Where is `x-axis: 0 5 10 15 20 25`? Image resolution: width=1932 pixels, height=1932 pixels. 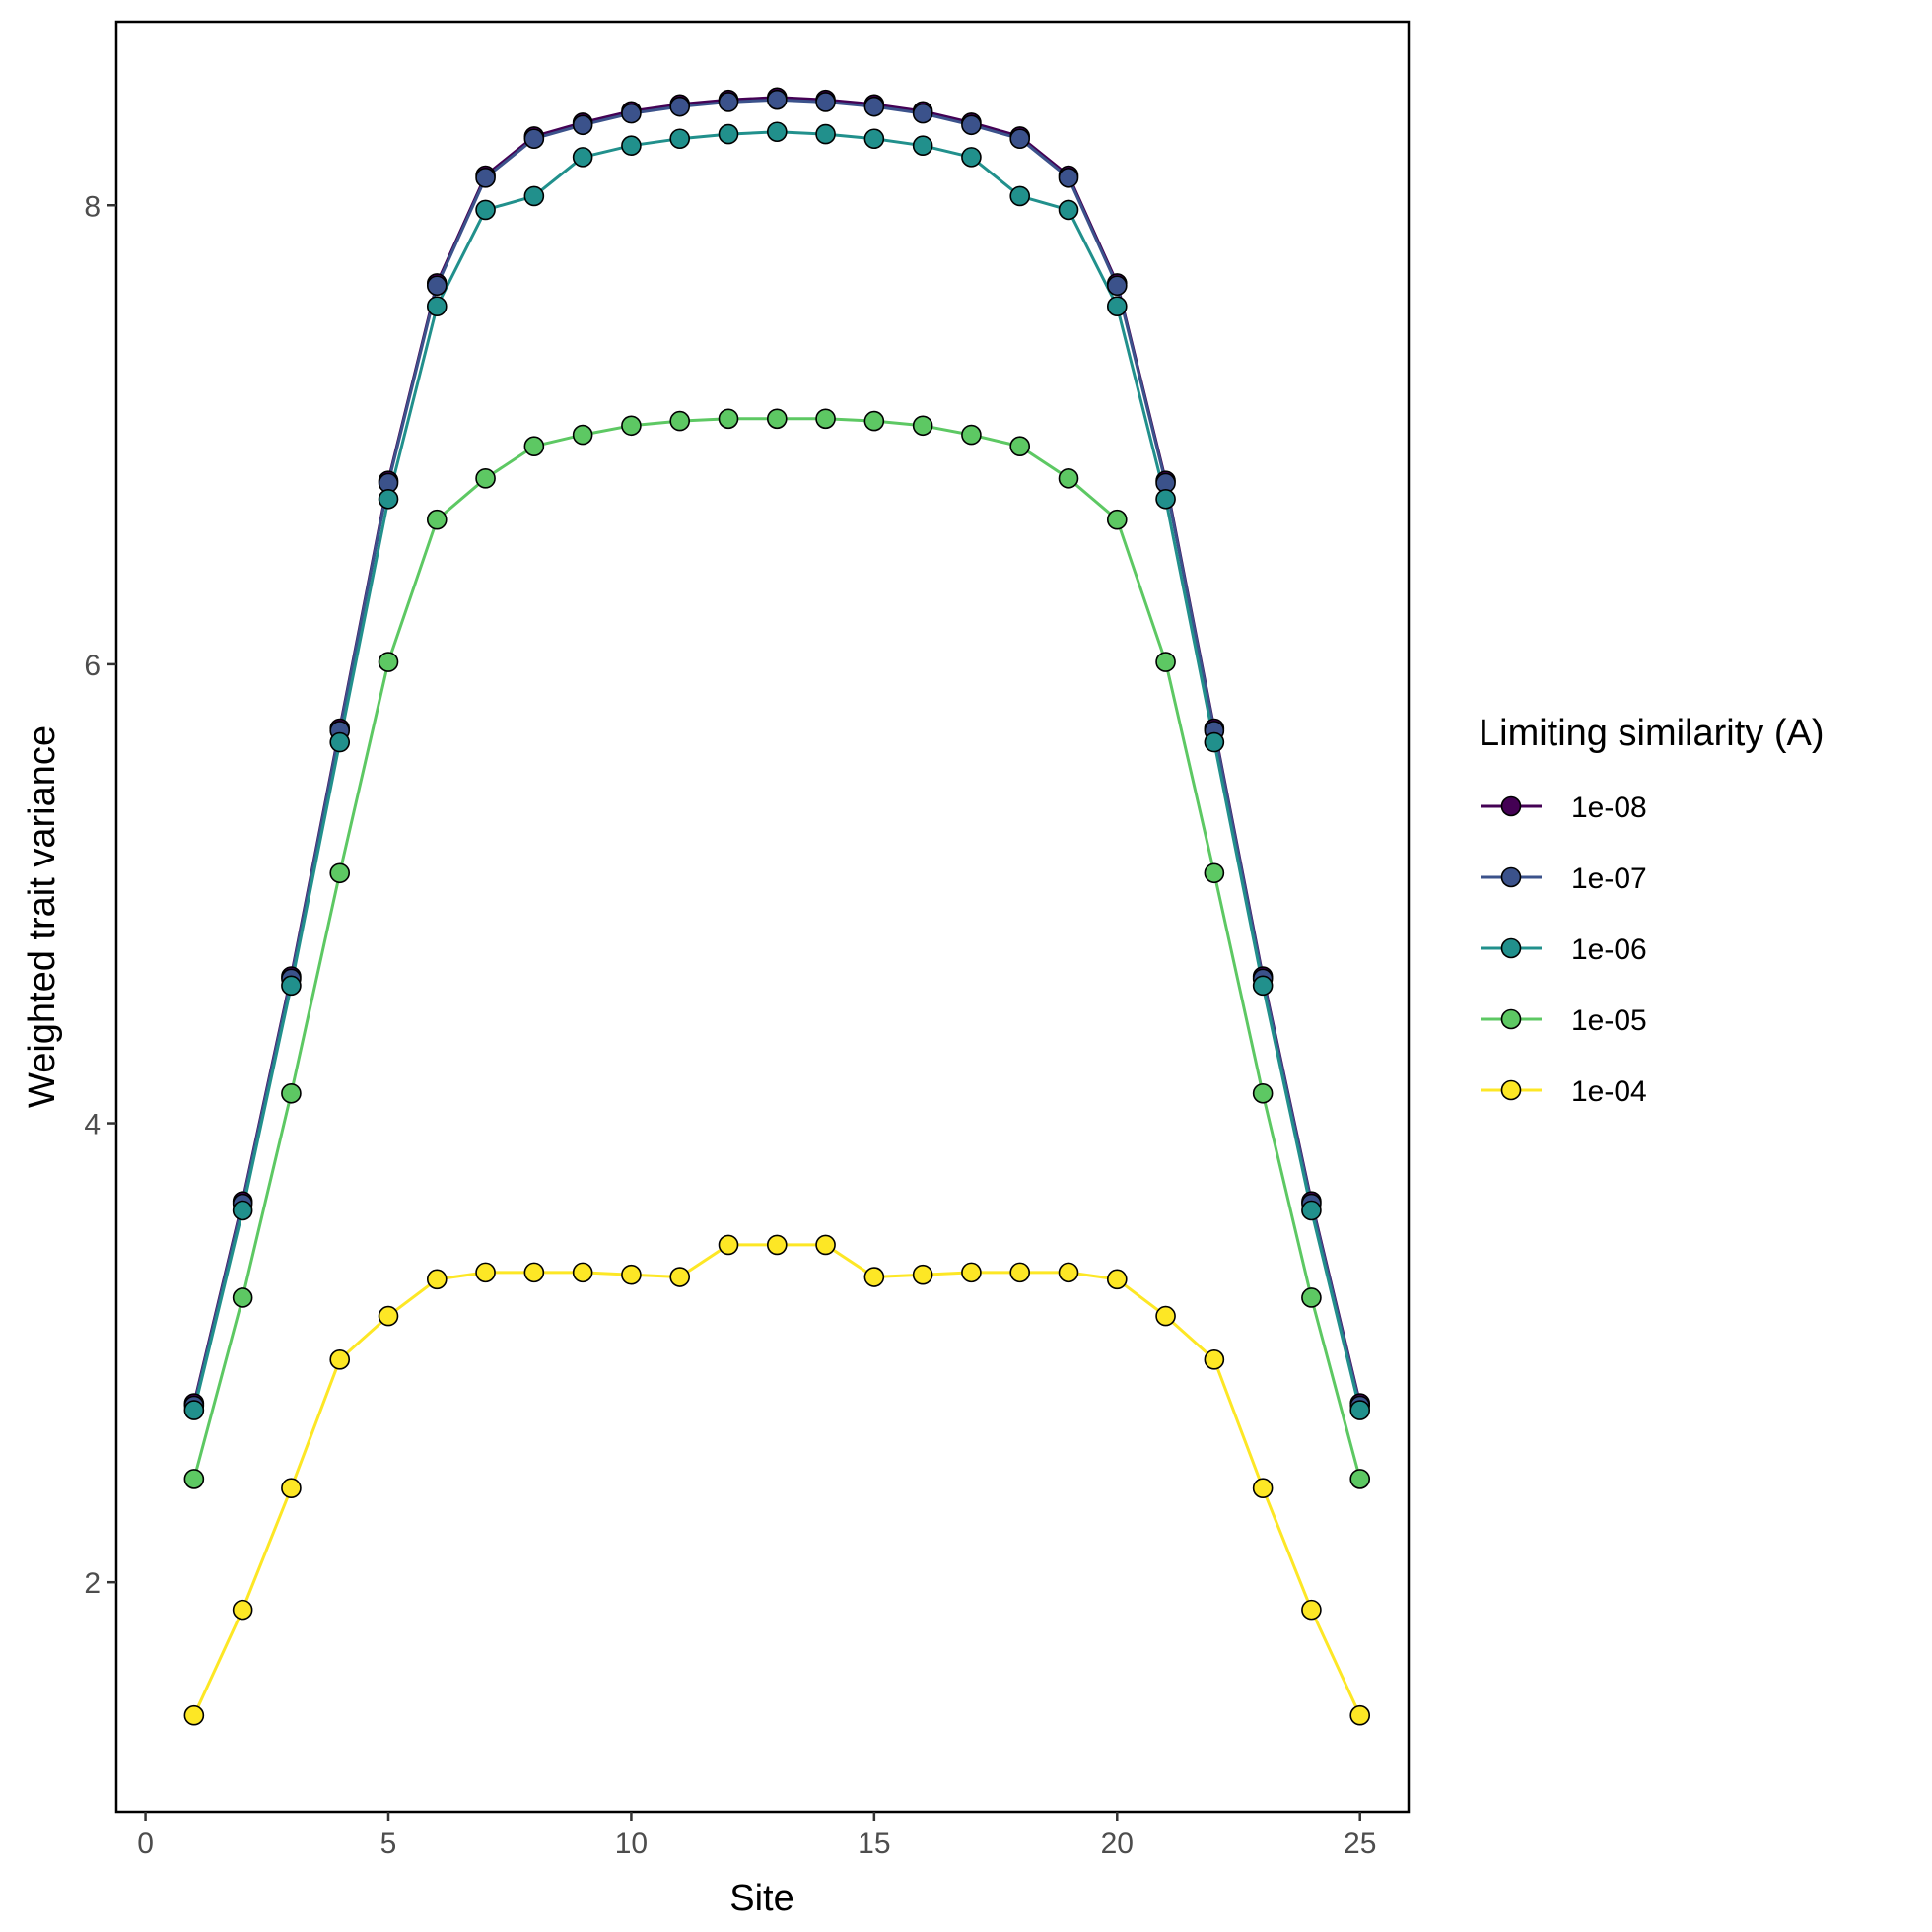 x-axis: 0 5 10 15 20 25 is located at coordinates (757, 1836).